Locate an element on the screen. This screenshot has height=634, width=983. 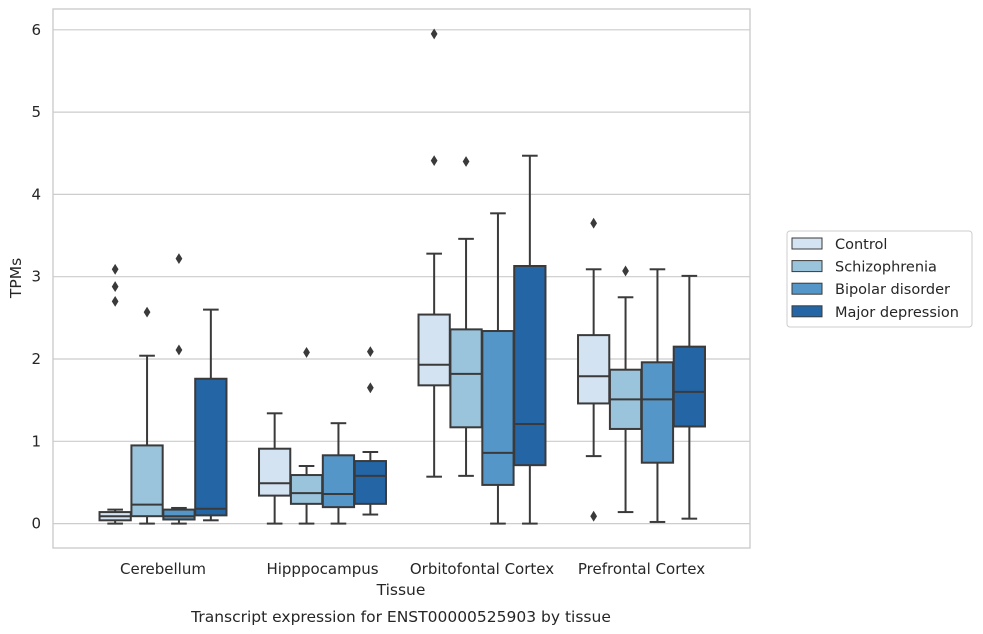
x-tick-label: Prefrontal Cortex is located at coordinates (641, 569).